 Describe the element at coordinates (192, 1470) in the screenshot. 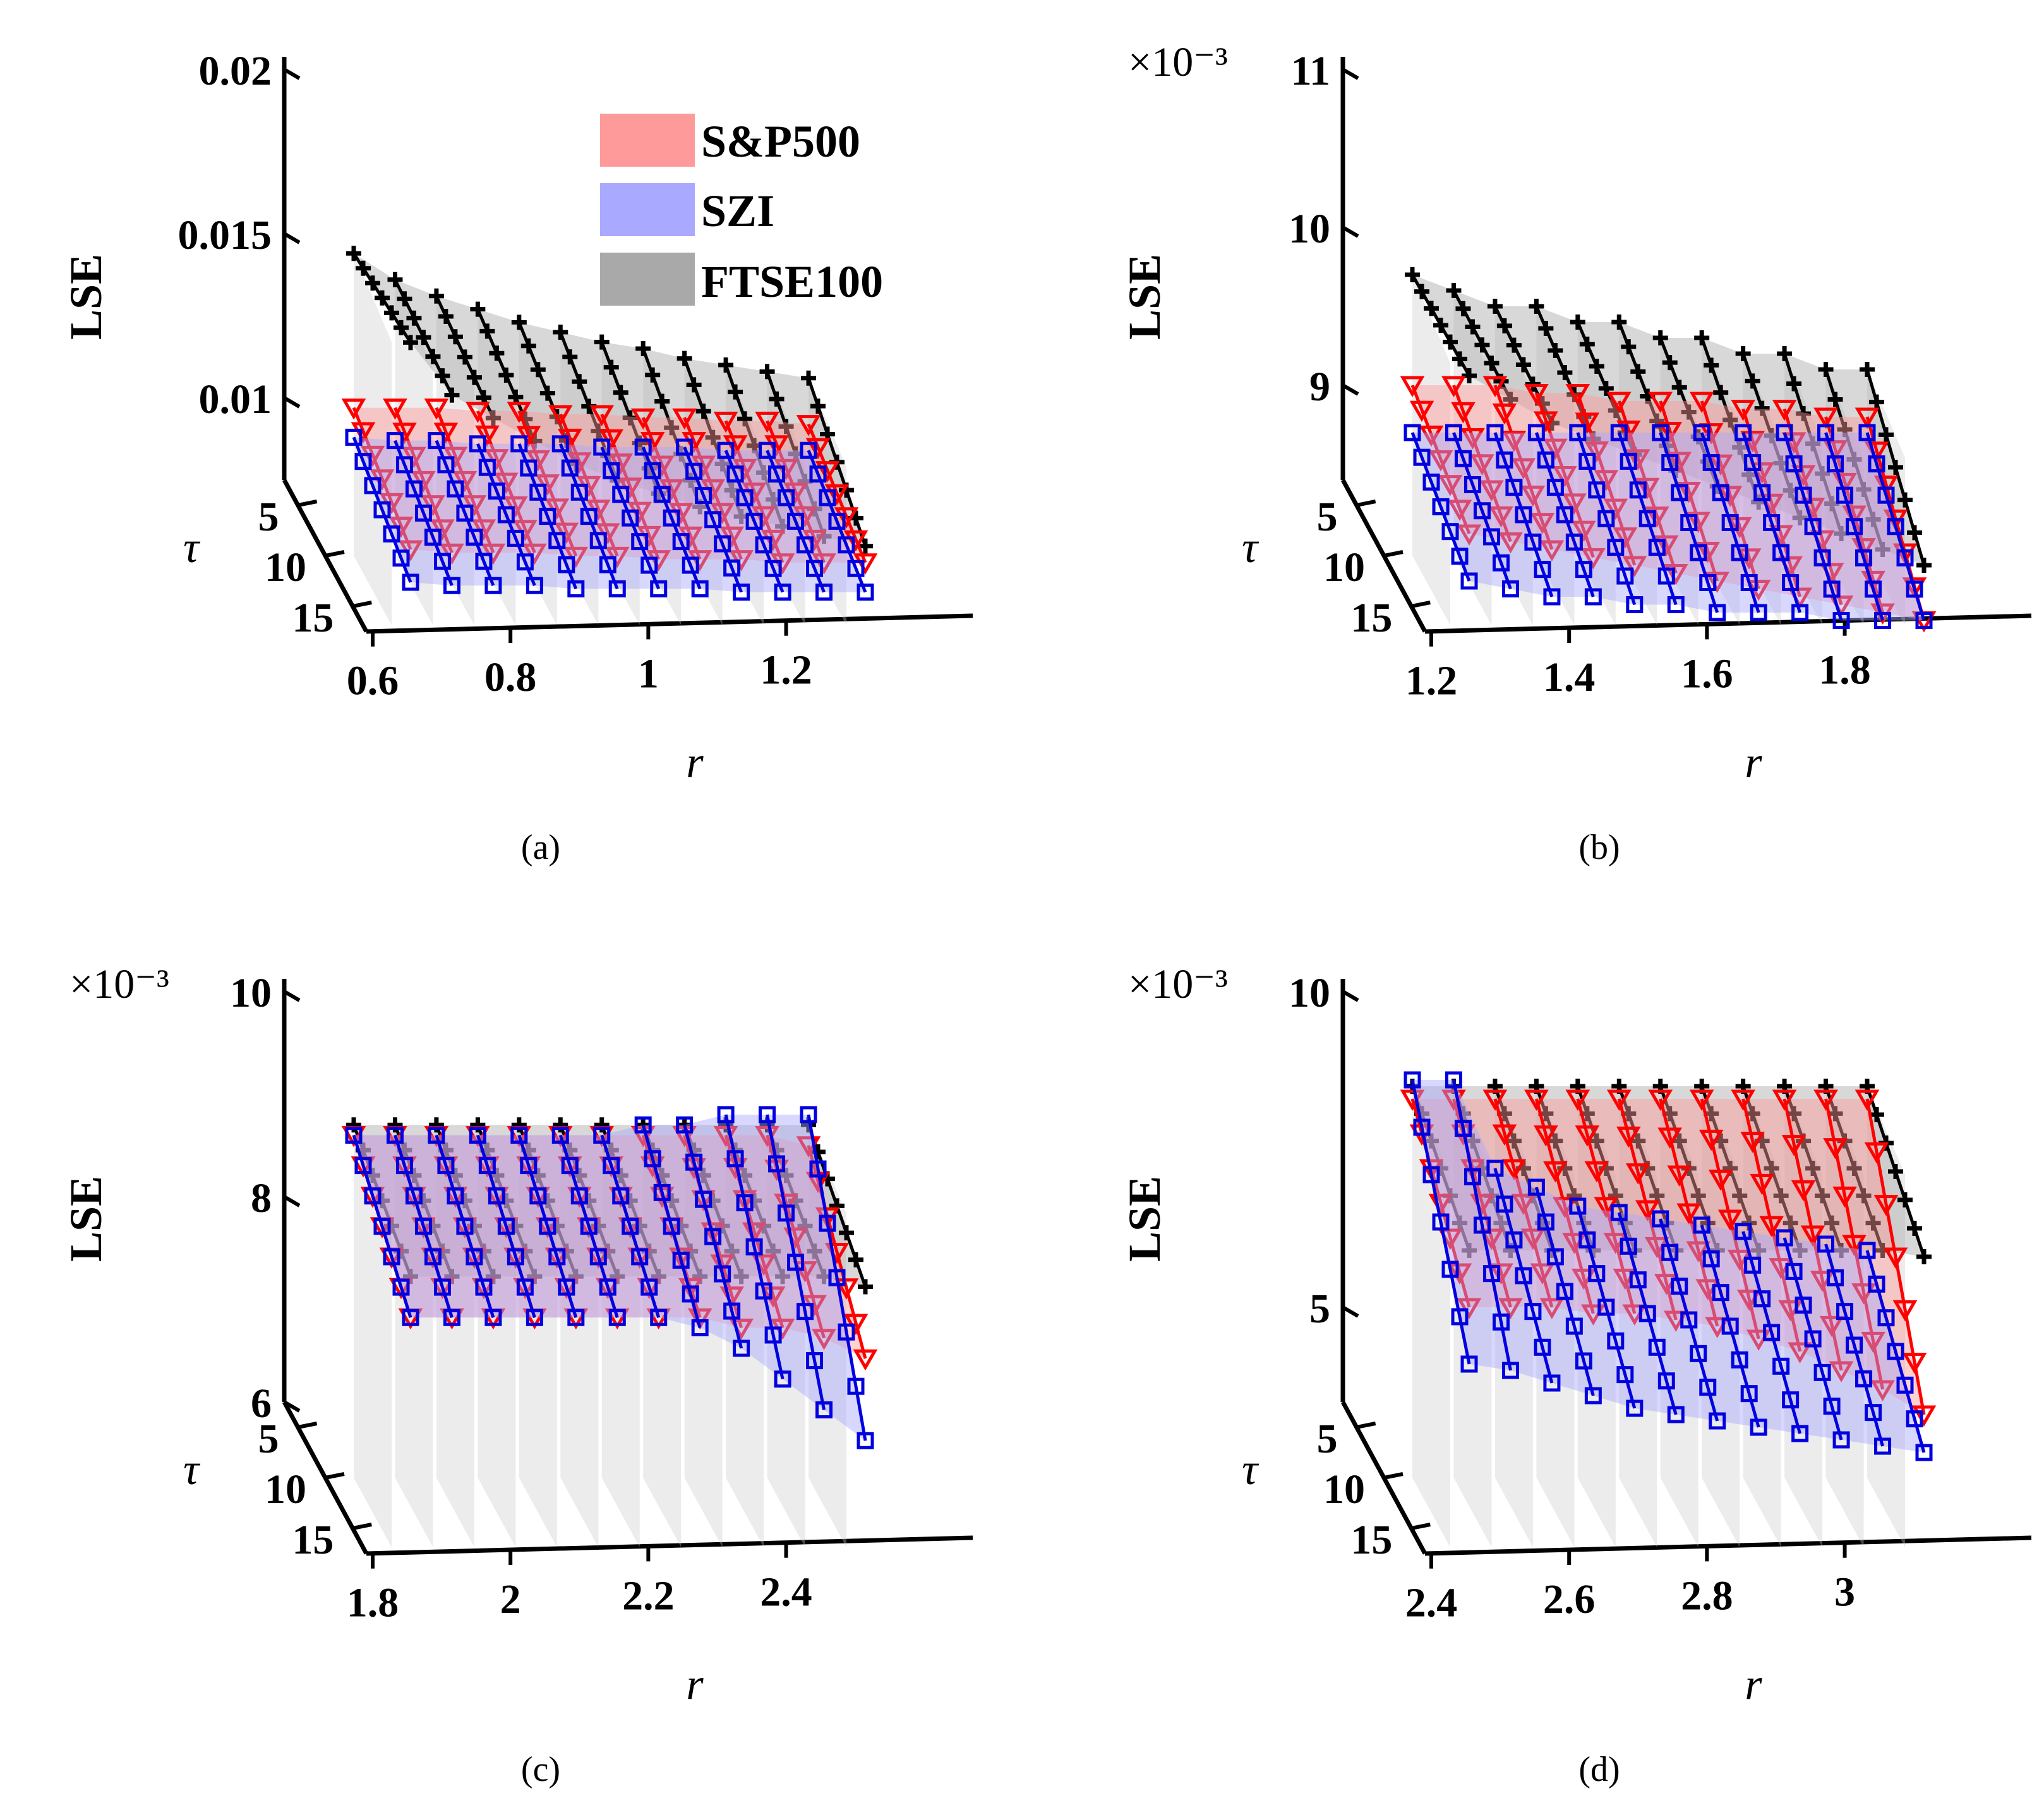

I see `tau-axis-label: τ` at that location.